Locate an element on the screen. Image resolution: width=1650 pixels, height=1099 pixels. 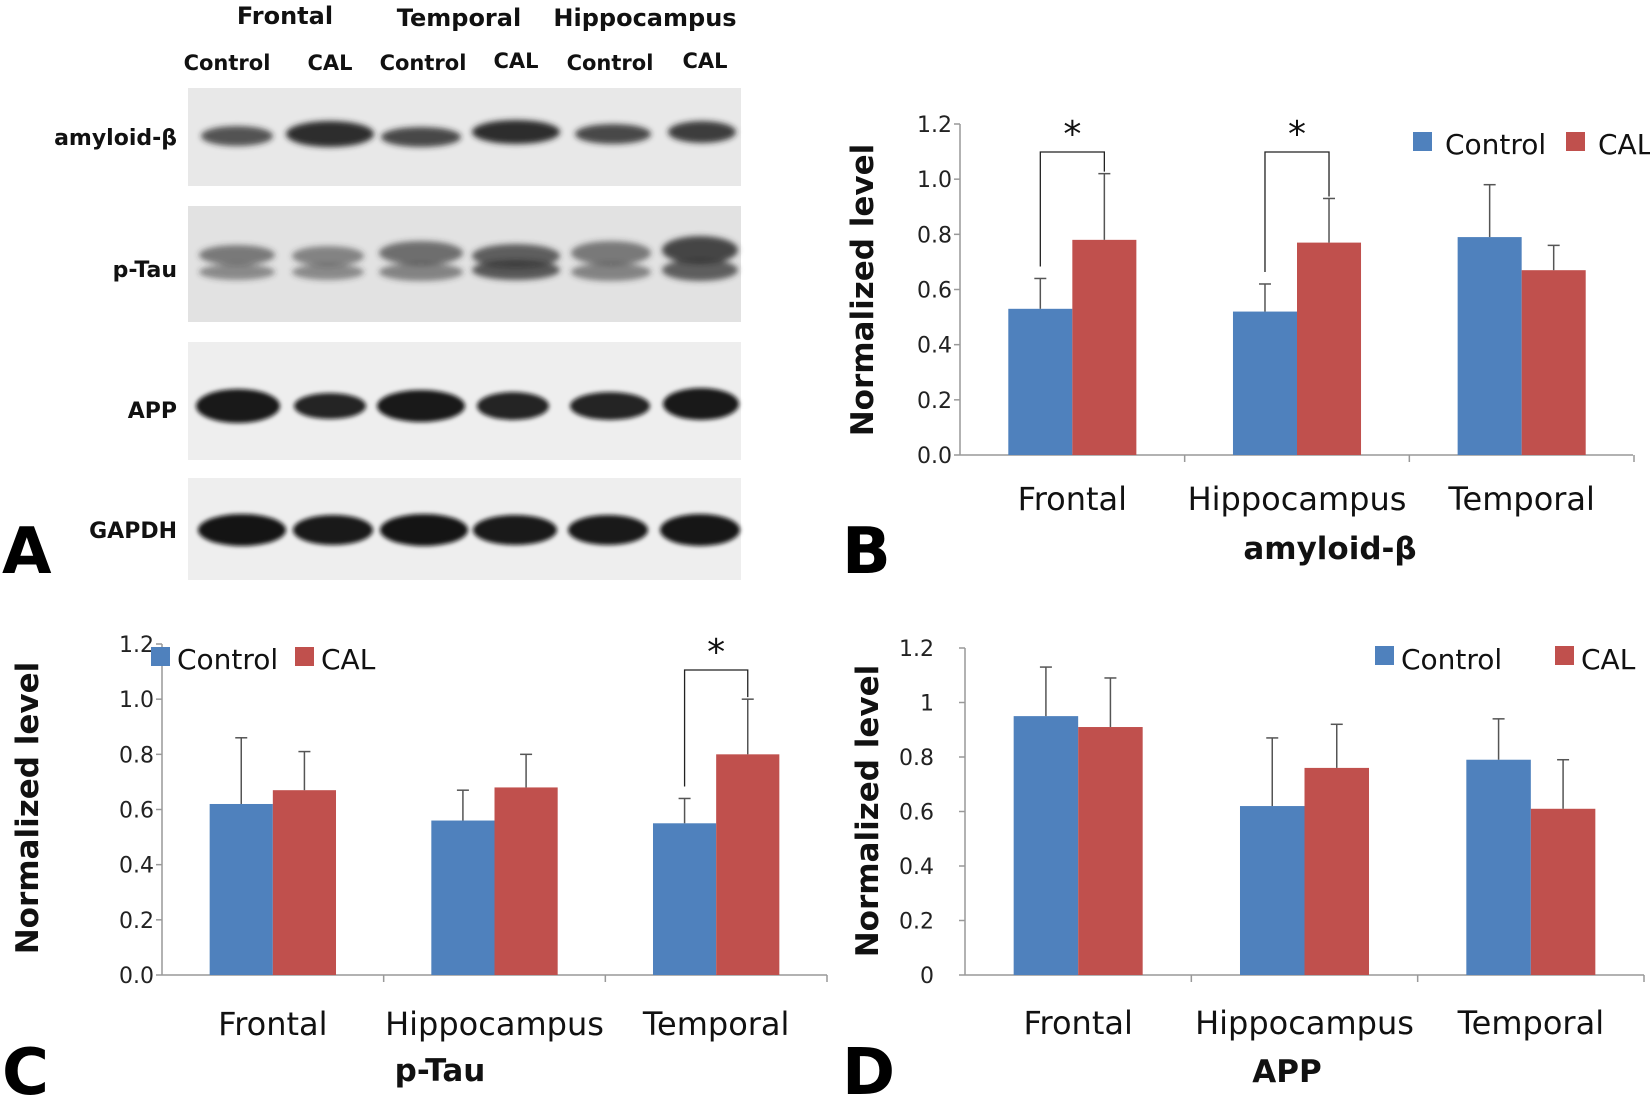
panel-letter-a: A is located at coordinates (27, 552).